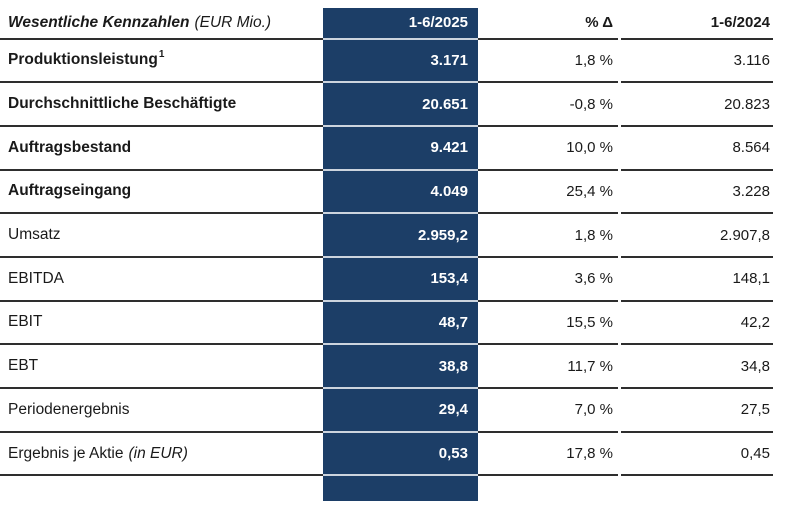  Describe the element at coordinates (697, 455) in the screenshot. I see `value-2024: 0,45` at that location.